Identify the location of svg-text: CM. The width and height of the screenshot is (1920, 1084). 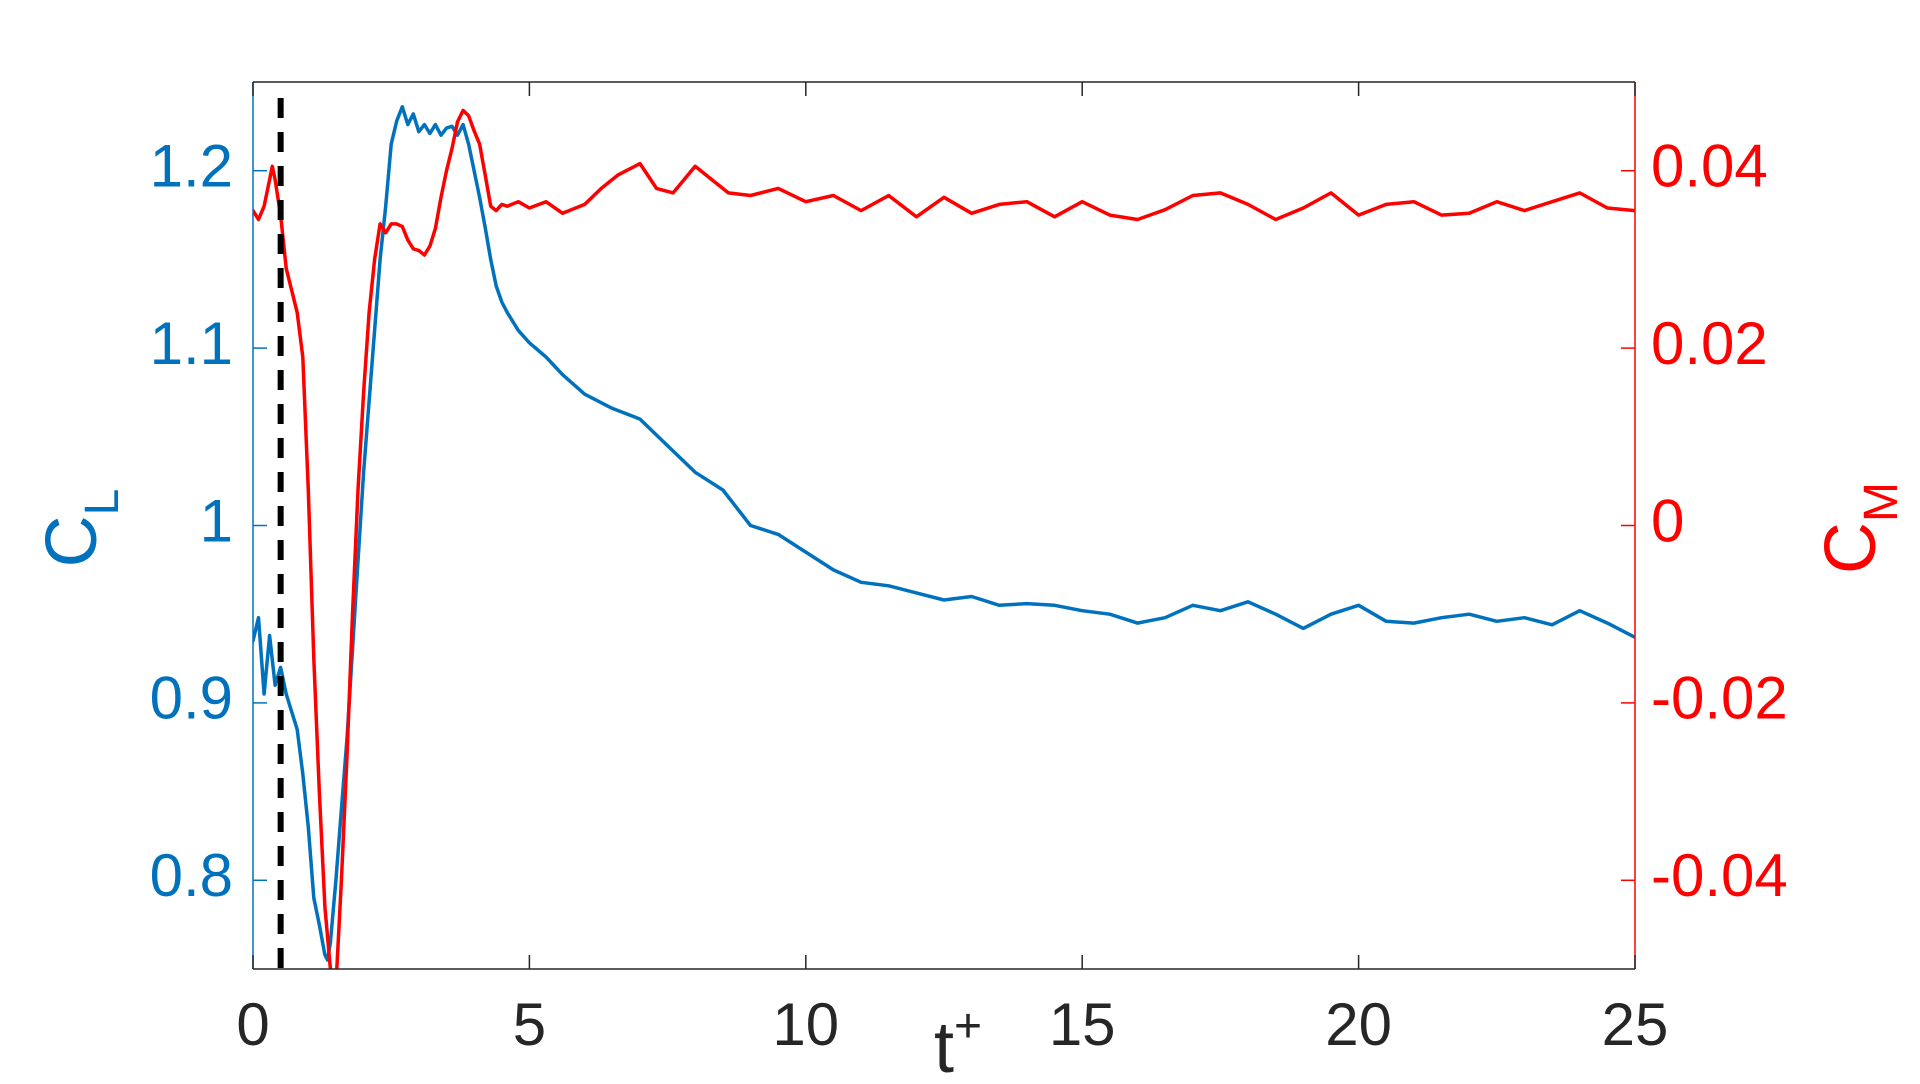
(1859, 528).